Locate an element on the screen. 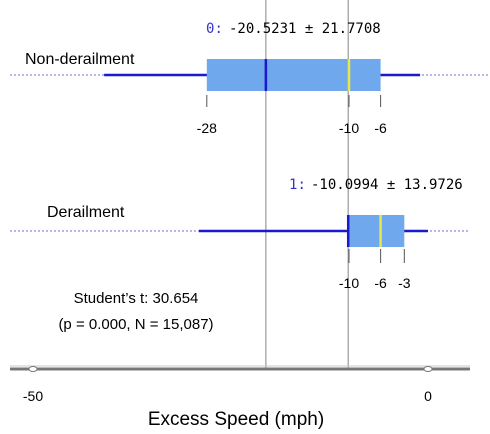 The image size is (490, 434). quartile-label-q1-derailment: -10 is located at coordinates (349, 283).